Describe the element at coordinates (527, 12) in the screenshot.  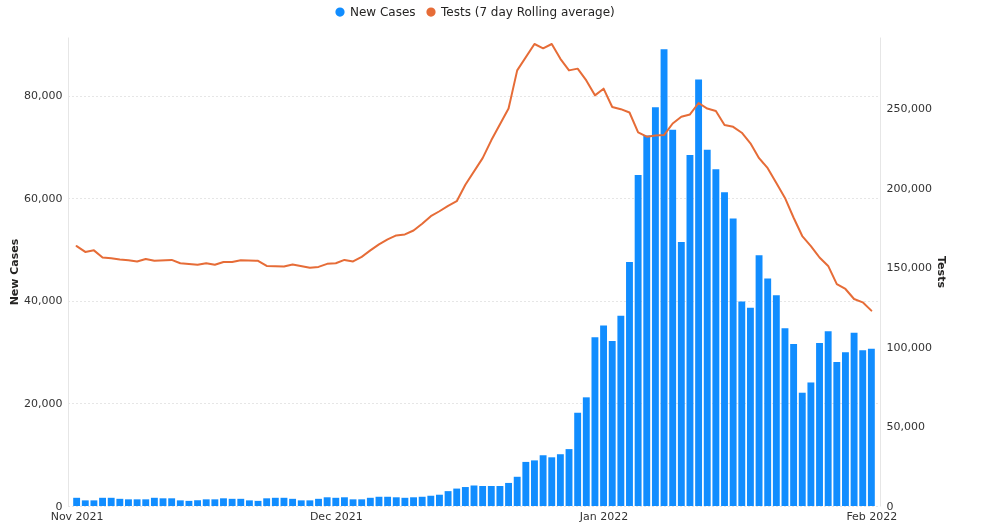
I see `legend-label: Tests (7 day Rolling average)` at that location.